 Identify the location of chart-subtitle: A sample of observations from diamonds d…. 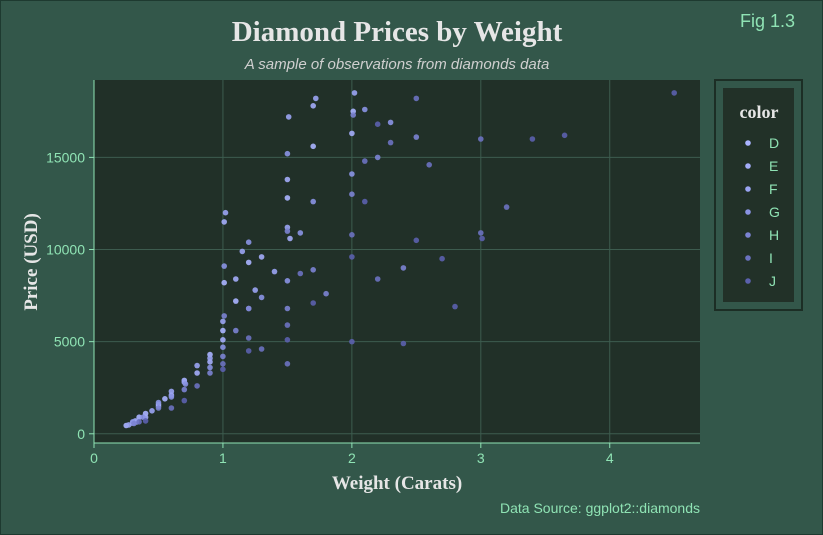
(397, 64).